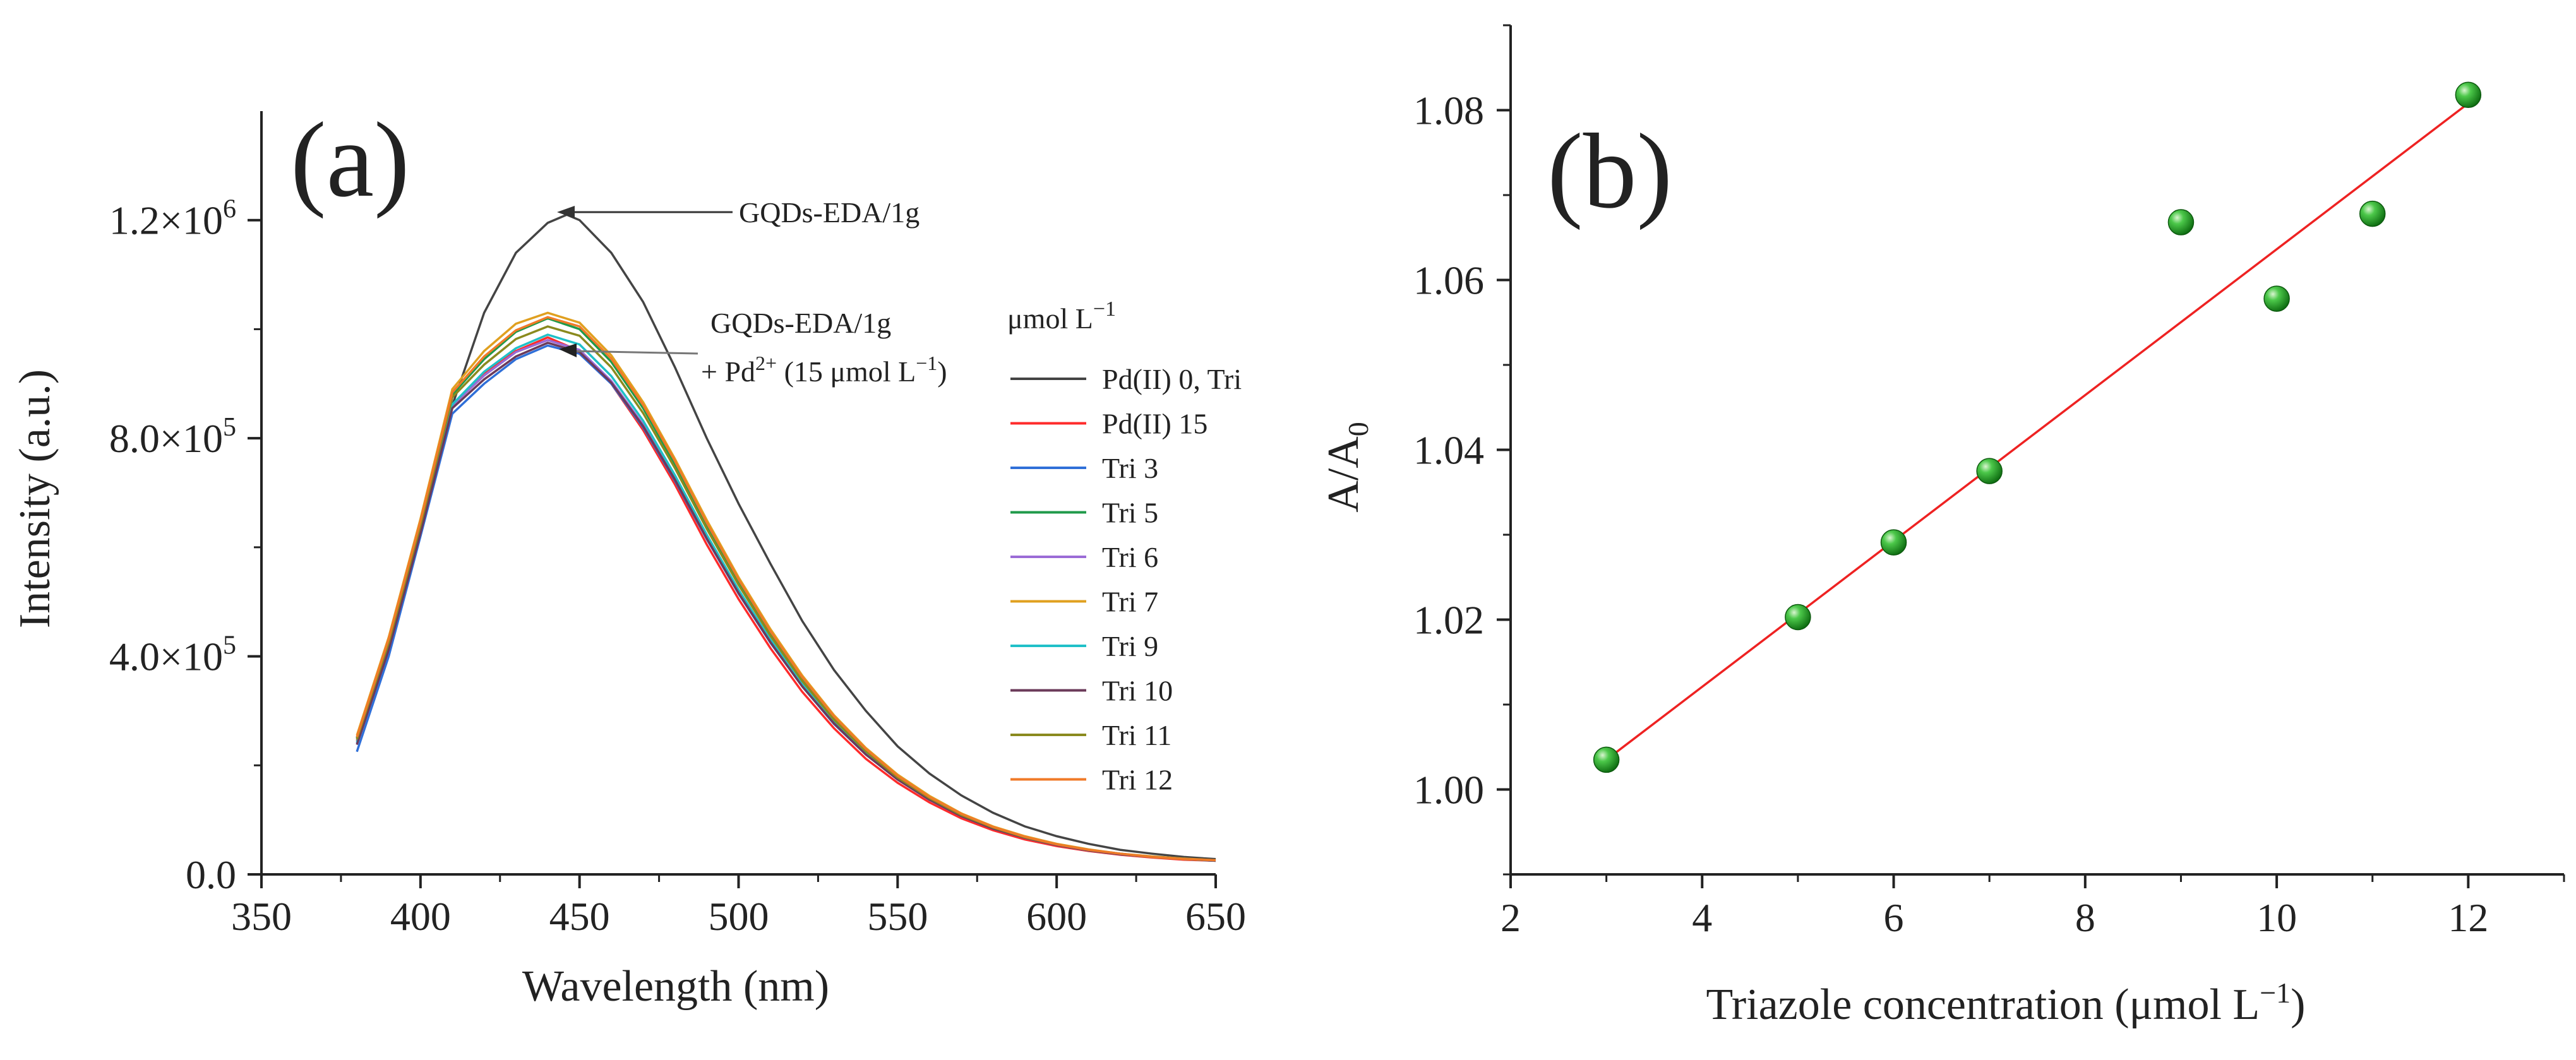  What do you see at coordinates (2085, 917) in the screenshot?
I see `panel-b-x-tick-label: 8` at bounding box center [2085, 917].